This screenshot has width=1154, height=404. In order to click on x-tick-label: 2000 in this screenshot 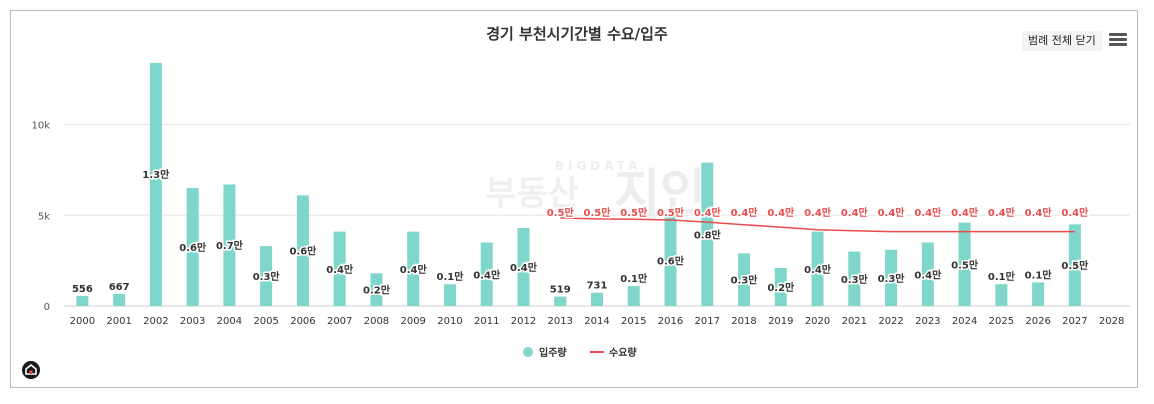, I will do `click(82, 321)`.